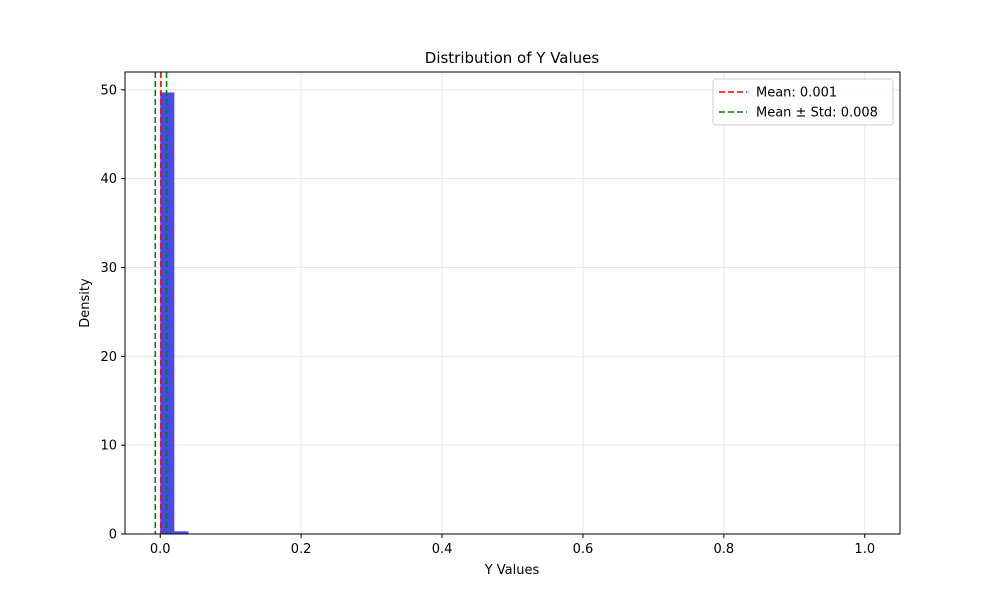 The image size is (1000, 600). I want to click on y-tick-label: 20, so click(108, 357).